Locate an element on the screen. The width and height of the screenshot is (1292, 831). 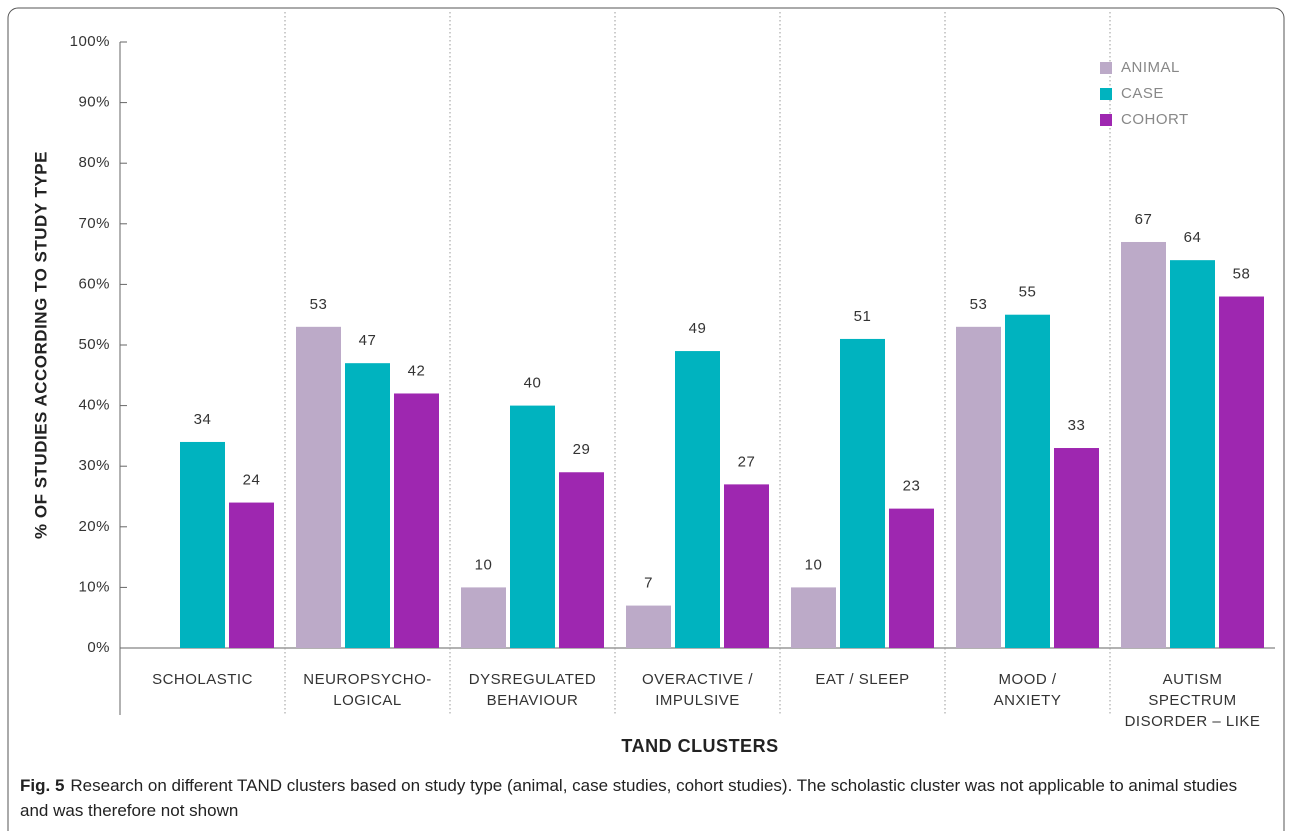
figure-label: Fig. 5 is located at coordinates (42, 785).